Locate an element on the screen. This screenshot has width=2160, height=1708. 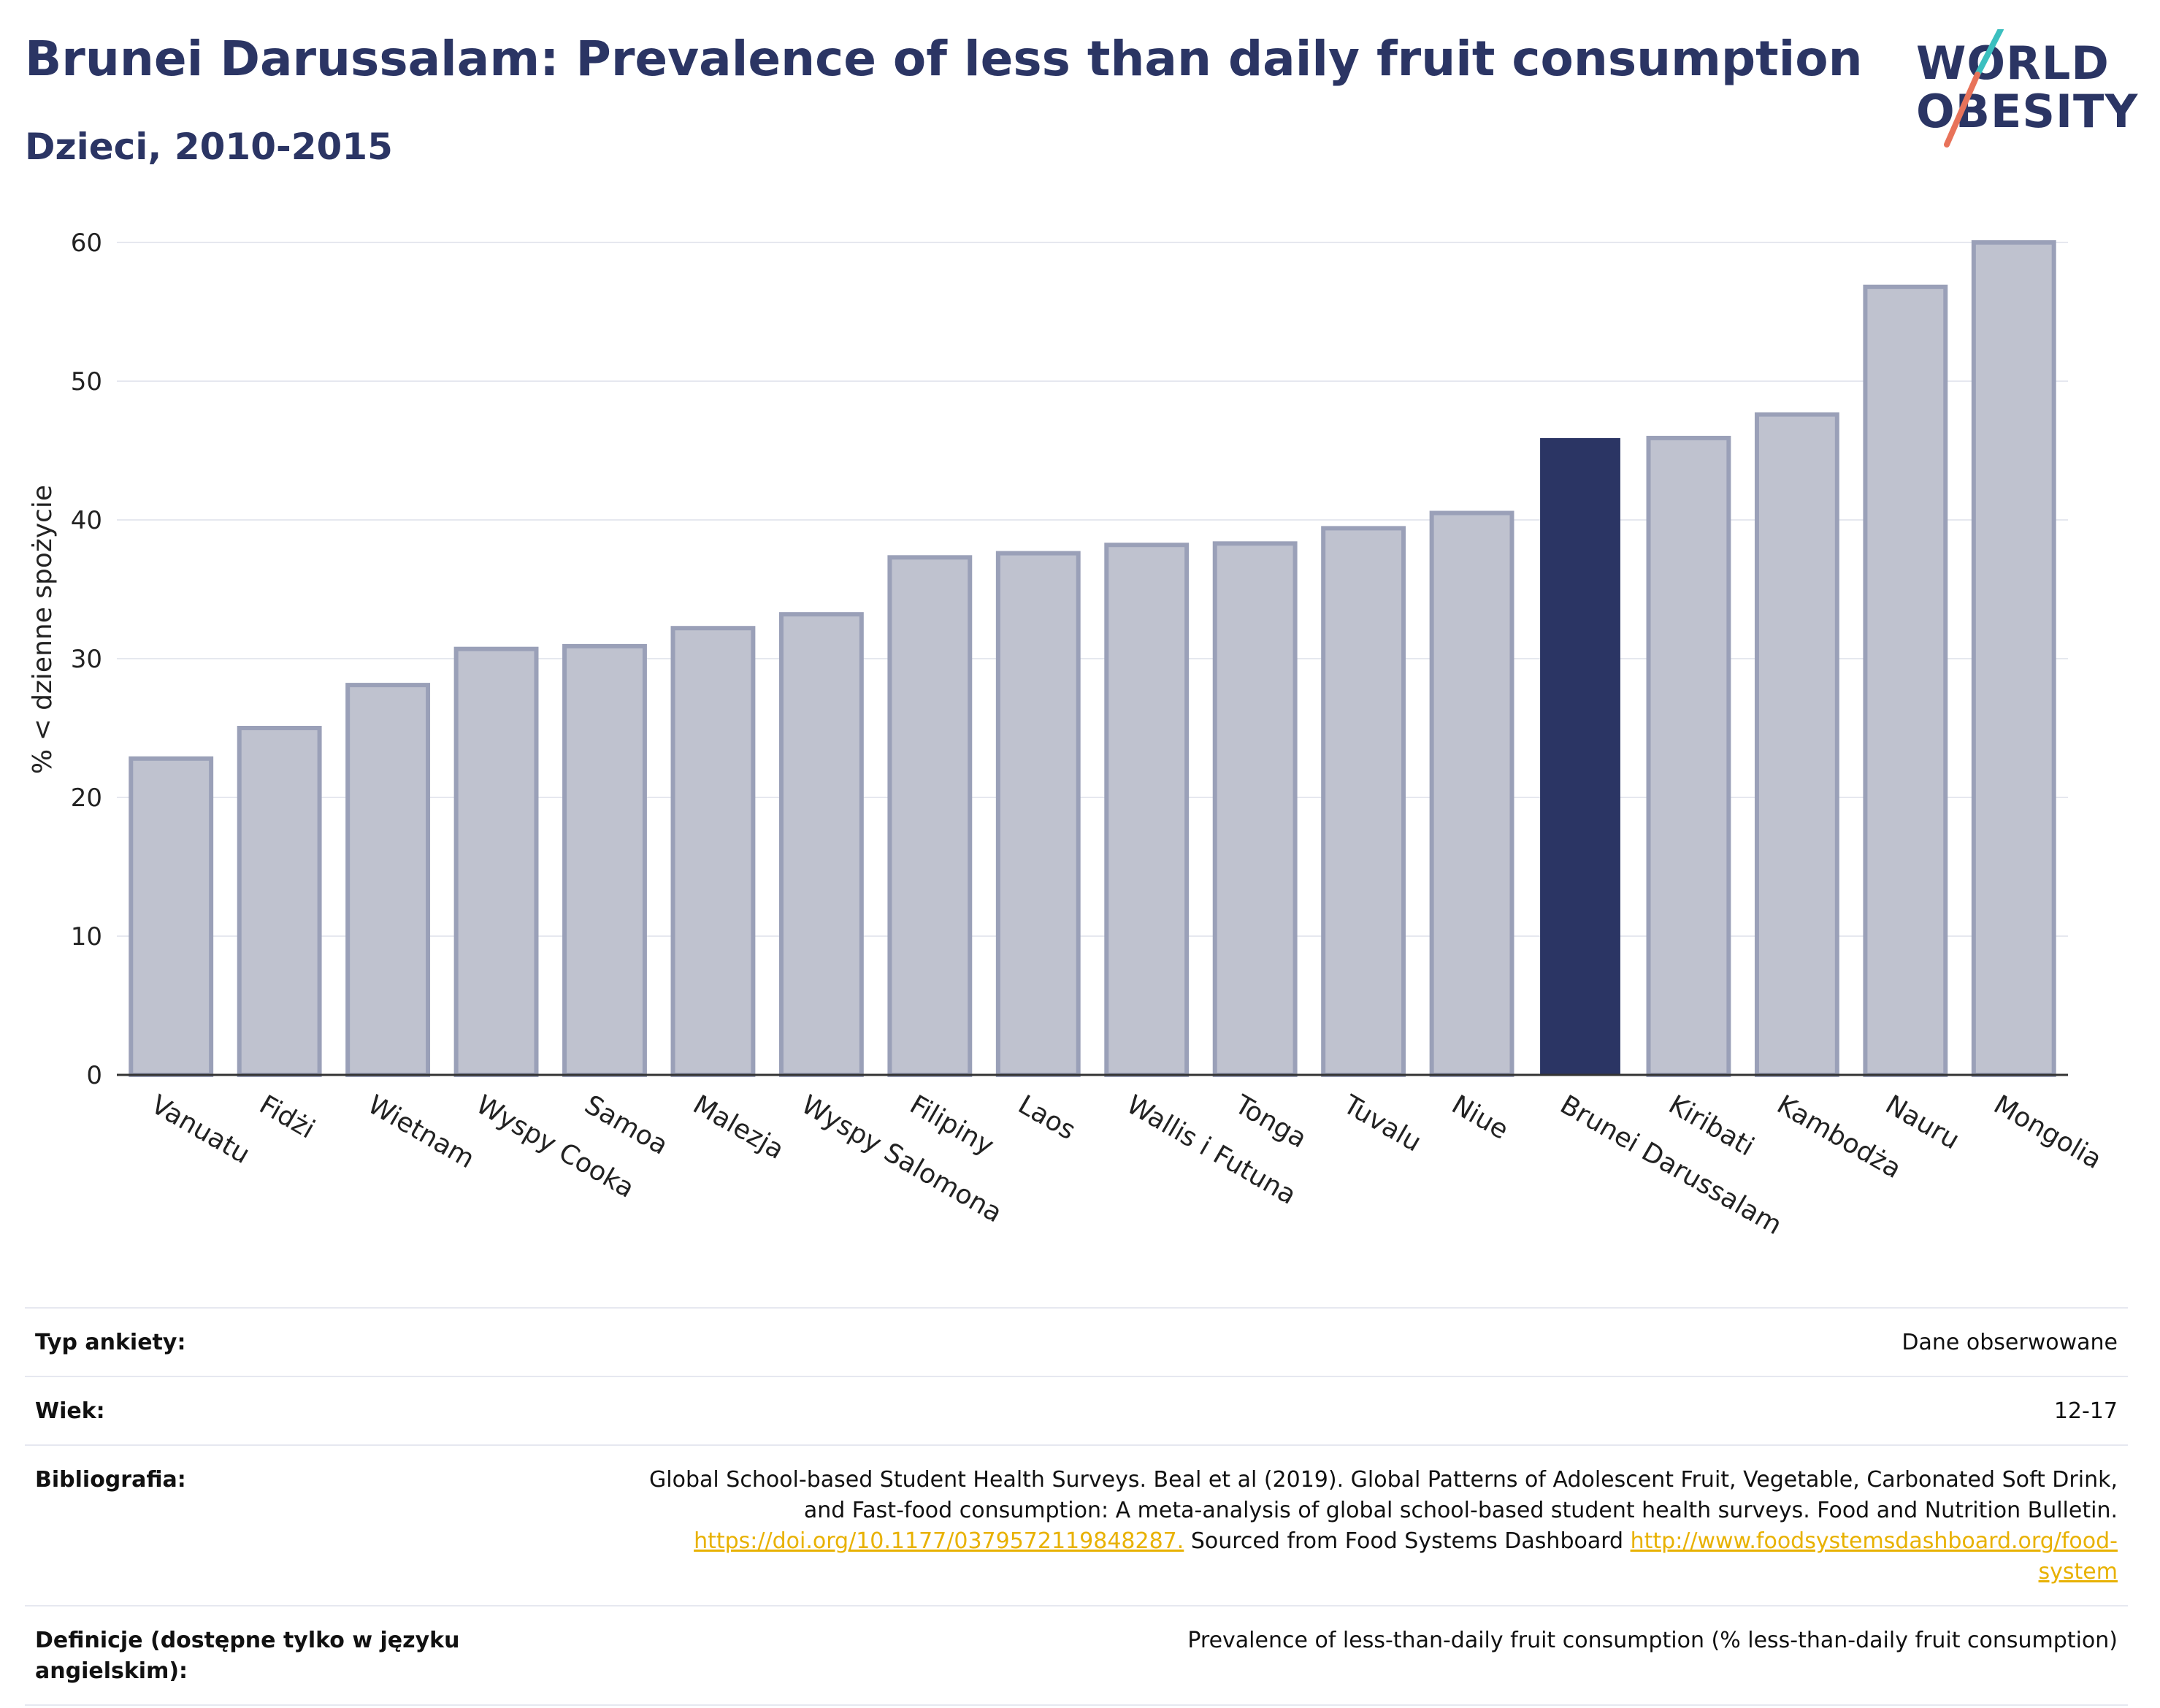
logo-line1: WORLD is located at coordinates (2013, 63).